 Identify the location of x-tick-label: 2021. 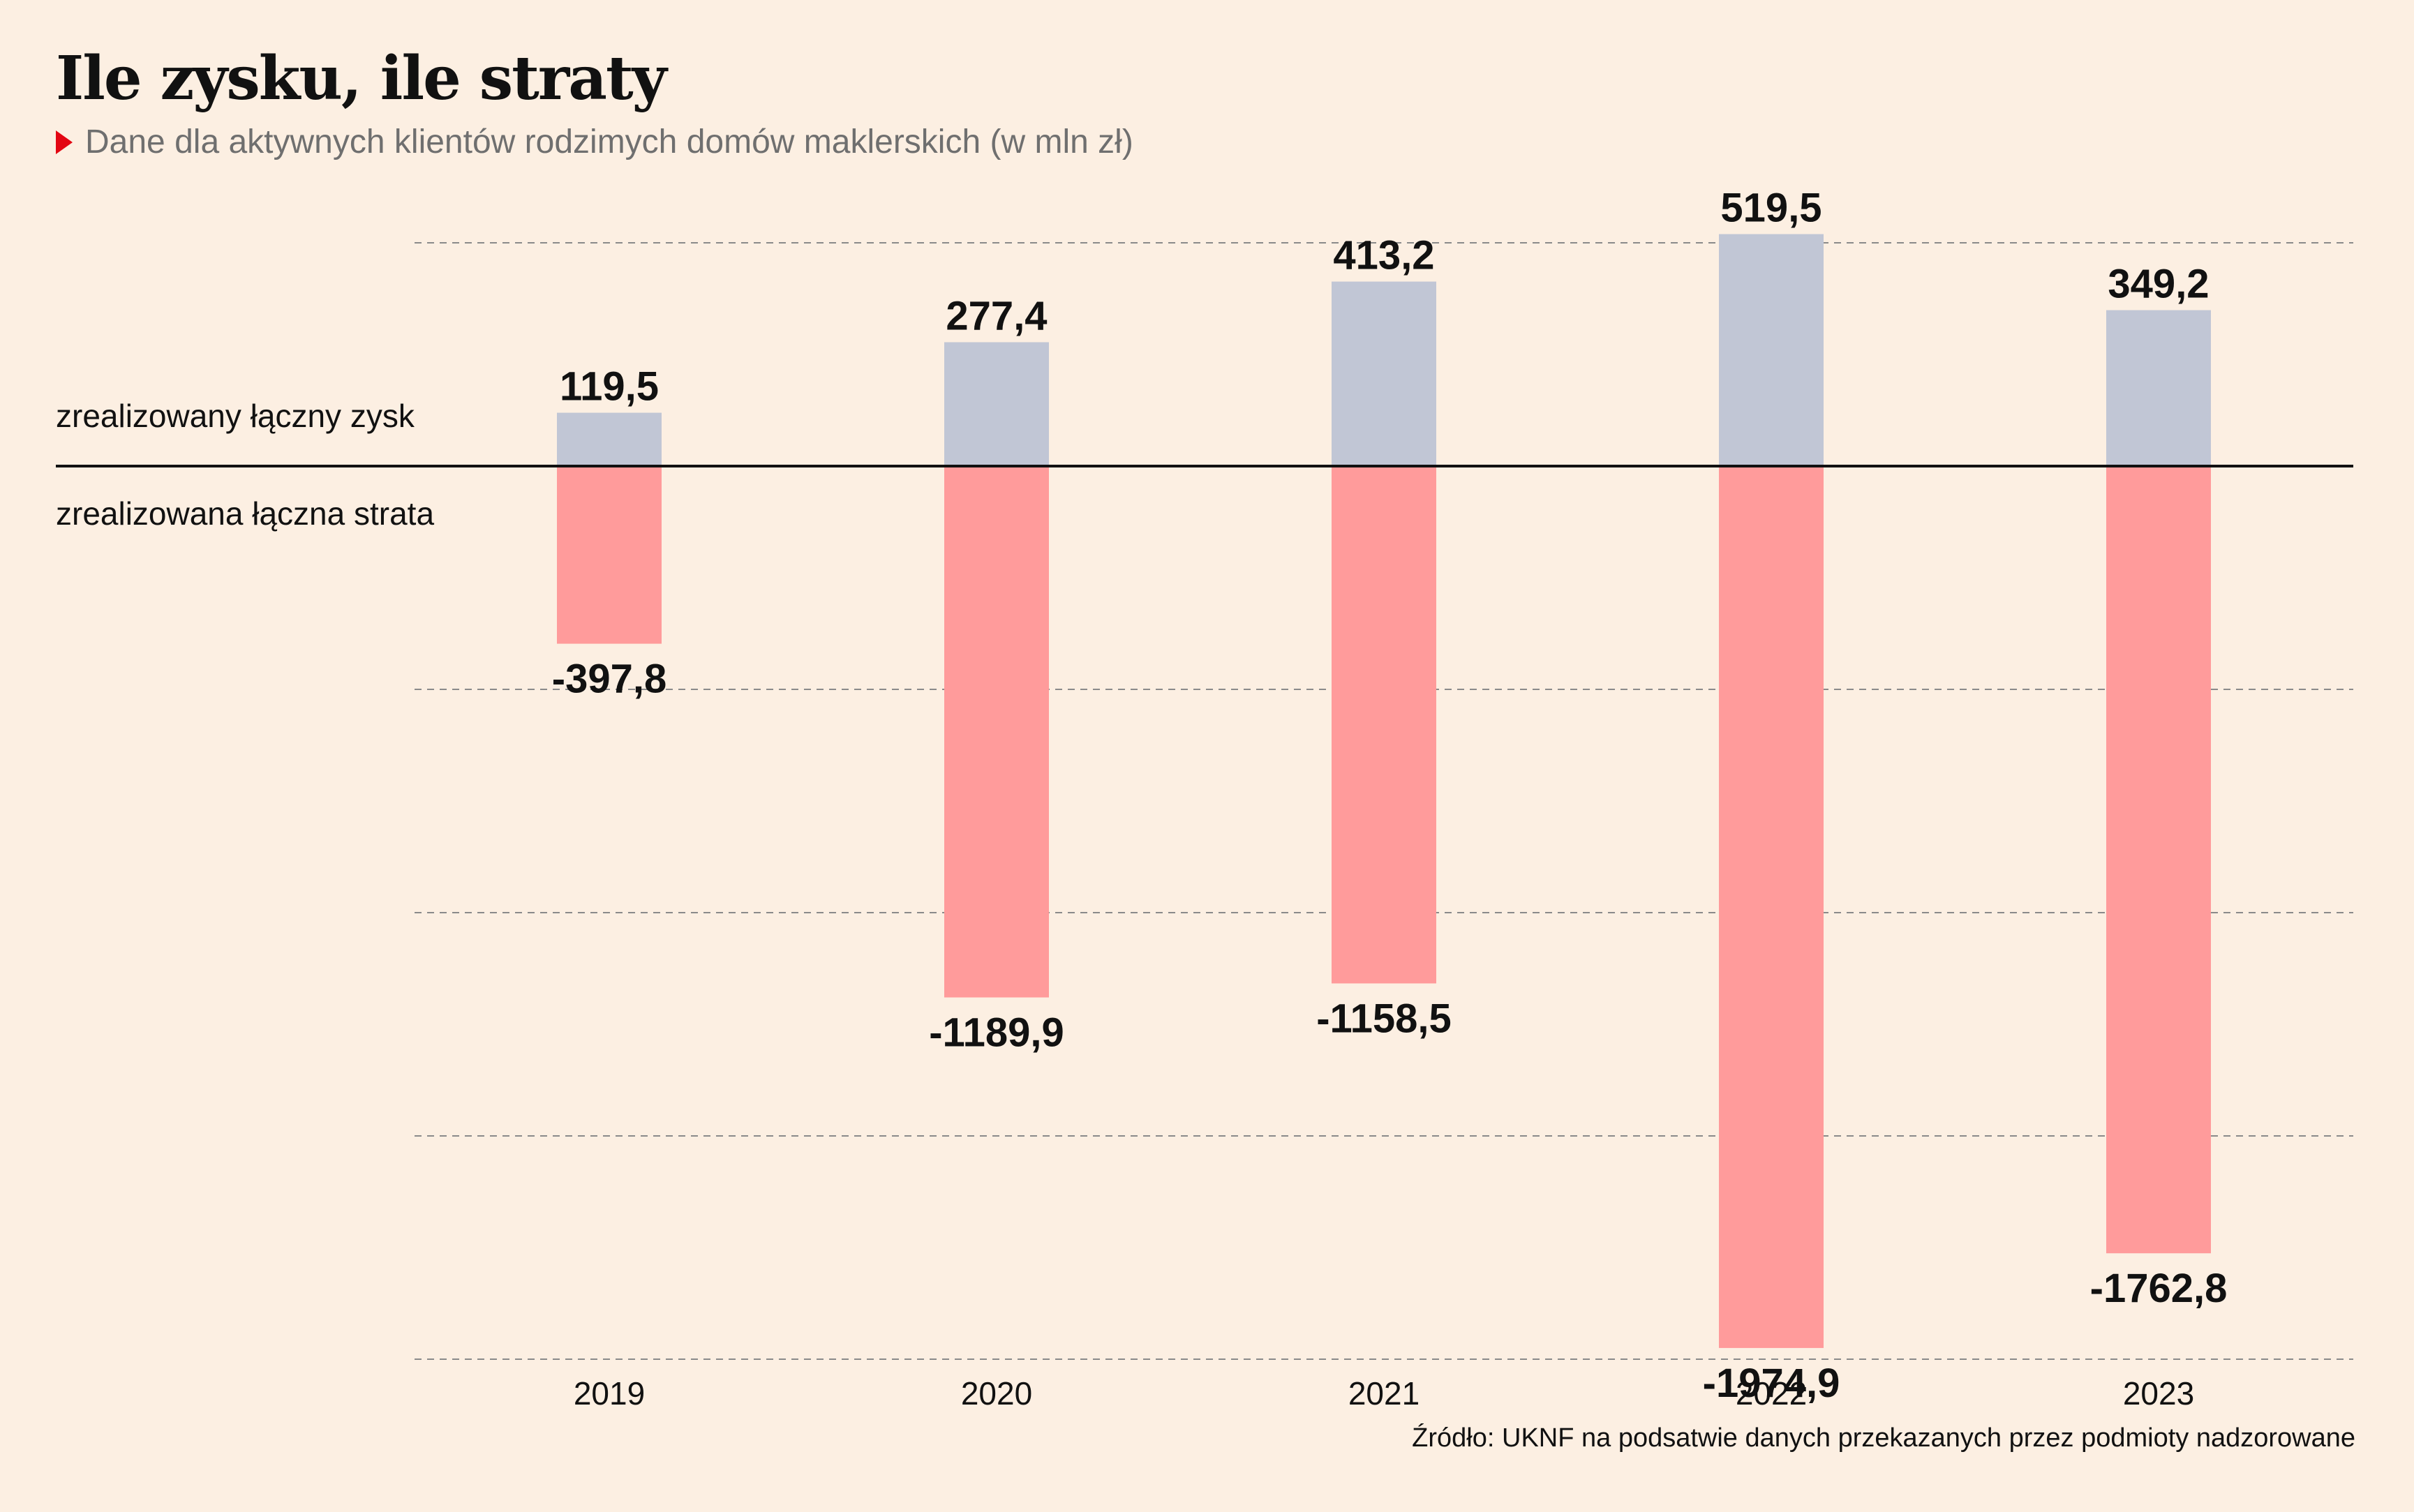
(1384, 1393).